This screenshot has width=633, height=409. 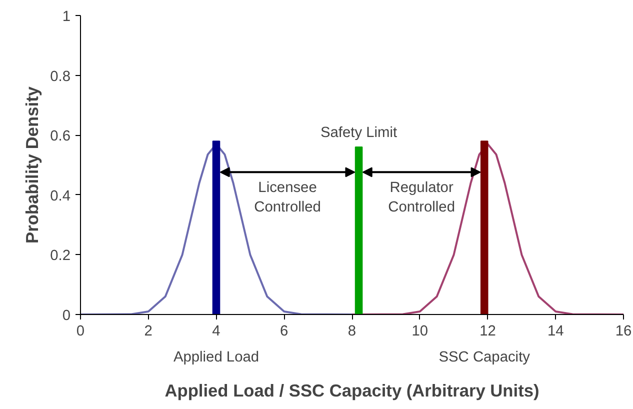 I want to click on annotation: Safety Limit, so click(x=359, y=133).